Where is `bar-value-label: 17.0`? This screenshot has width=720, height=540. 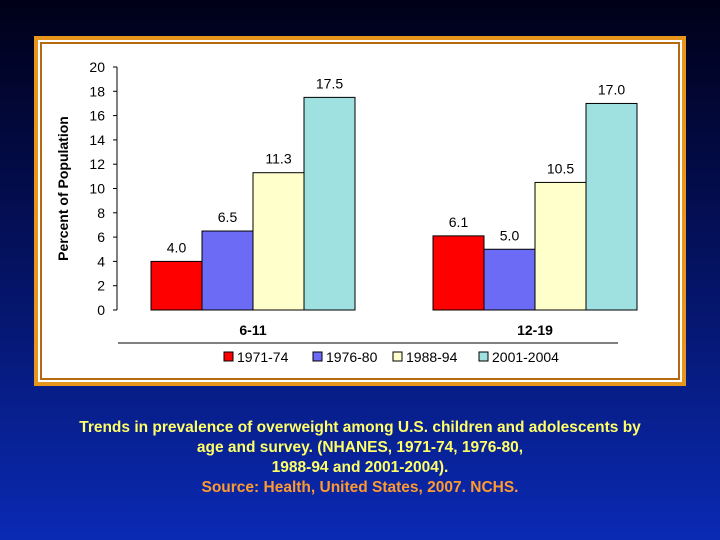
bar-value-label: 17.0 is located at coordinates (611, 89).